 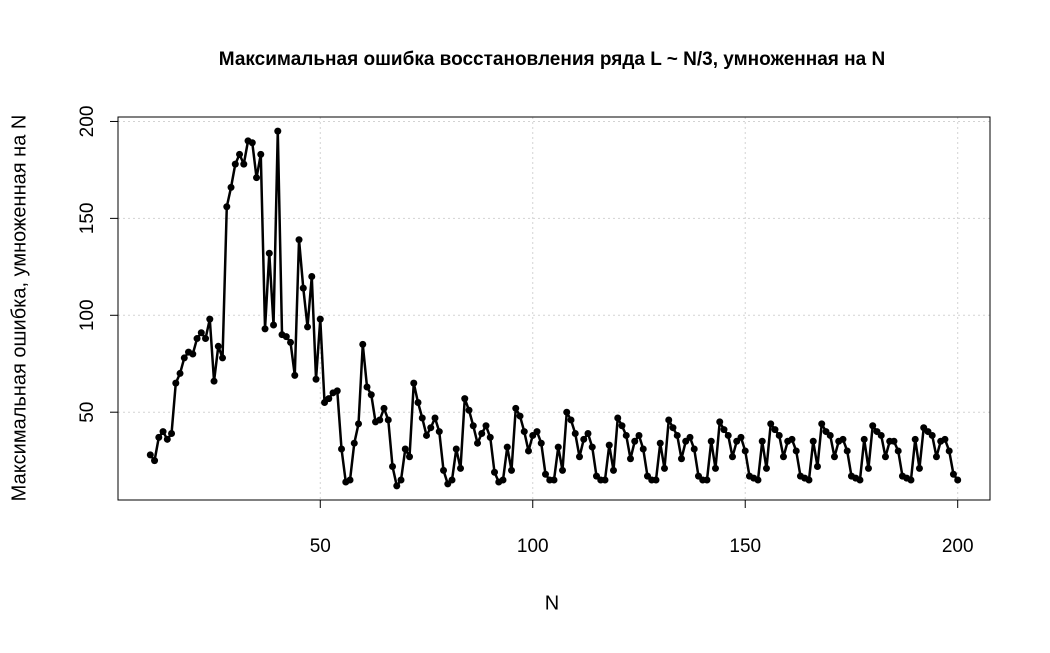 I want to click on y-axis-label: Максимальная ошибка, умноженная на N, so click(x=19, y=308).